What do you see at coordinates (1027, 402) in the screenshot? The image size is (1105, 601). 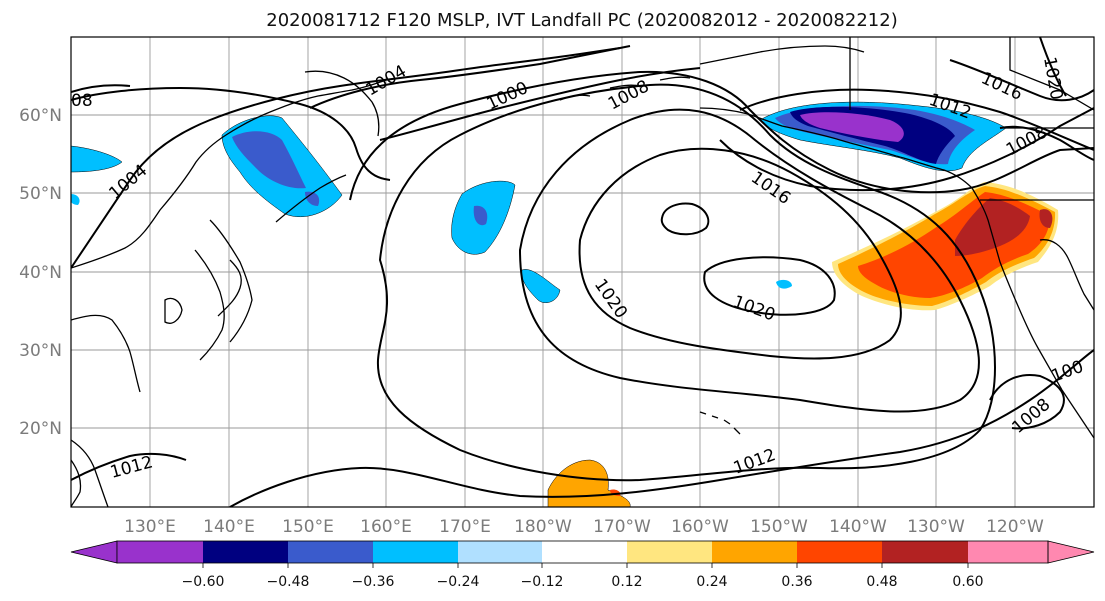 I see `isobar-1008-southeast` at bounding box center [1027, 402].